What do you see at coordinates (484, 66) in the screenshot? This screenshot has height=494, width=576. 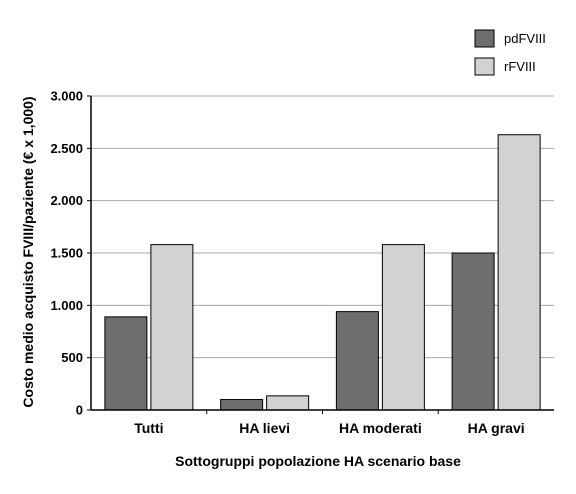 I see `legend-swatch-rfviii` at bounding box center [484, 66].